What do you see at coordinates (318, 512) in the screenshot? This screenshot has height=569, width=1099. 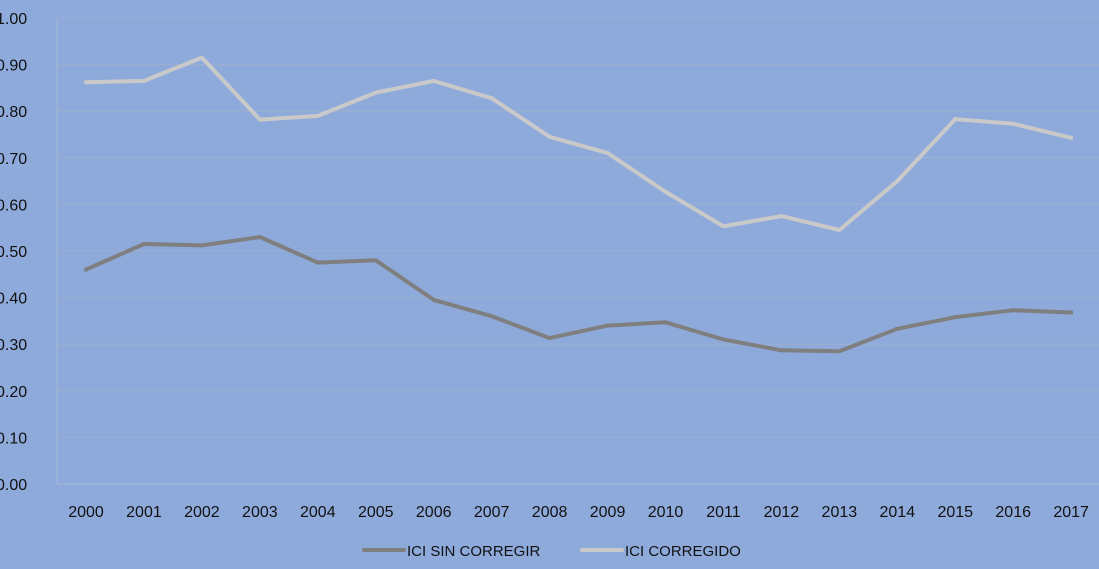 I see `x-tick-label: 2004` at bounding box center [318, 512].